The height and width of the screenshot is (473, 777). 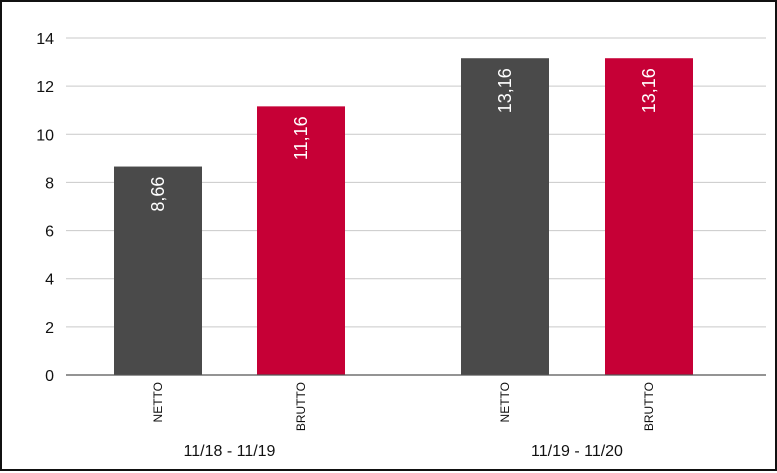 What do you see at coordinates (230, 451) in the screenshot?
I see `group-label: 11/18 - 11/19` at bounding box center [230, 451].